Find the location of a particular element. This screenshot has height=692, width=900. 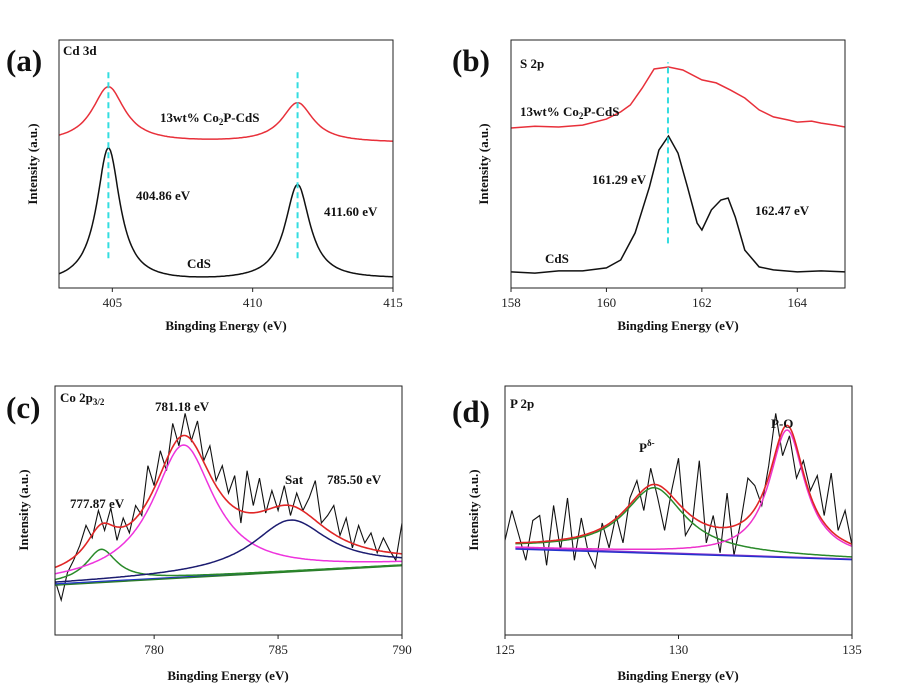

x-tick-label: 125 is located at coordinates (505, 649).